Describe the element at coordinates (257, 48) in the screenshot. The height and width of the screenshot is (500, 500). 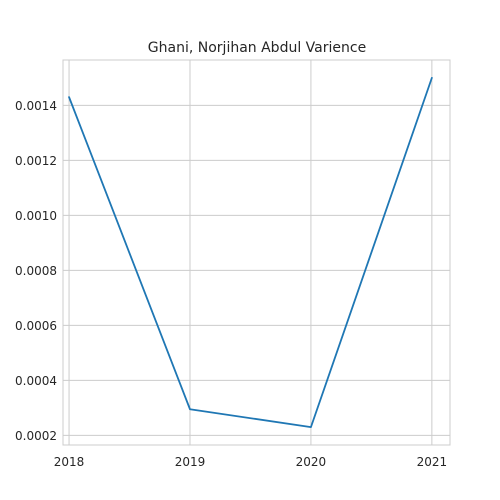
I see `chart-title: Ghani, Norjihan Abdul Varience` at that location.